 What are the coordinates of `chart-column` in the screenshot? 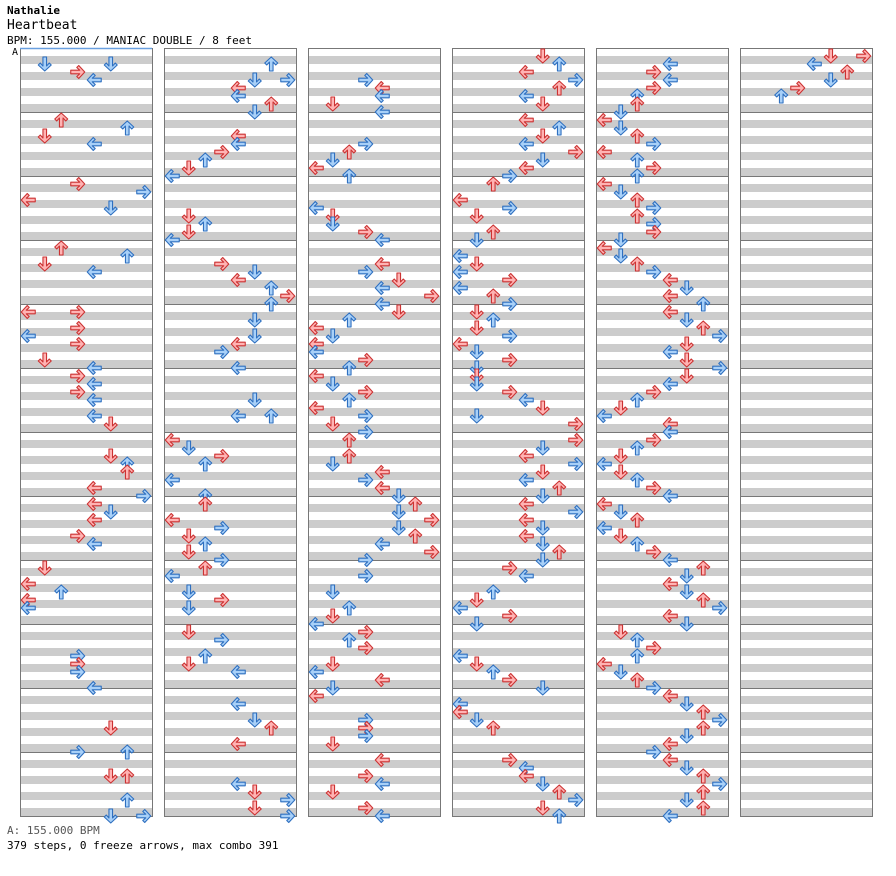 It's located at (518, 432).